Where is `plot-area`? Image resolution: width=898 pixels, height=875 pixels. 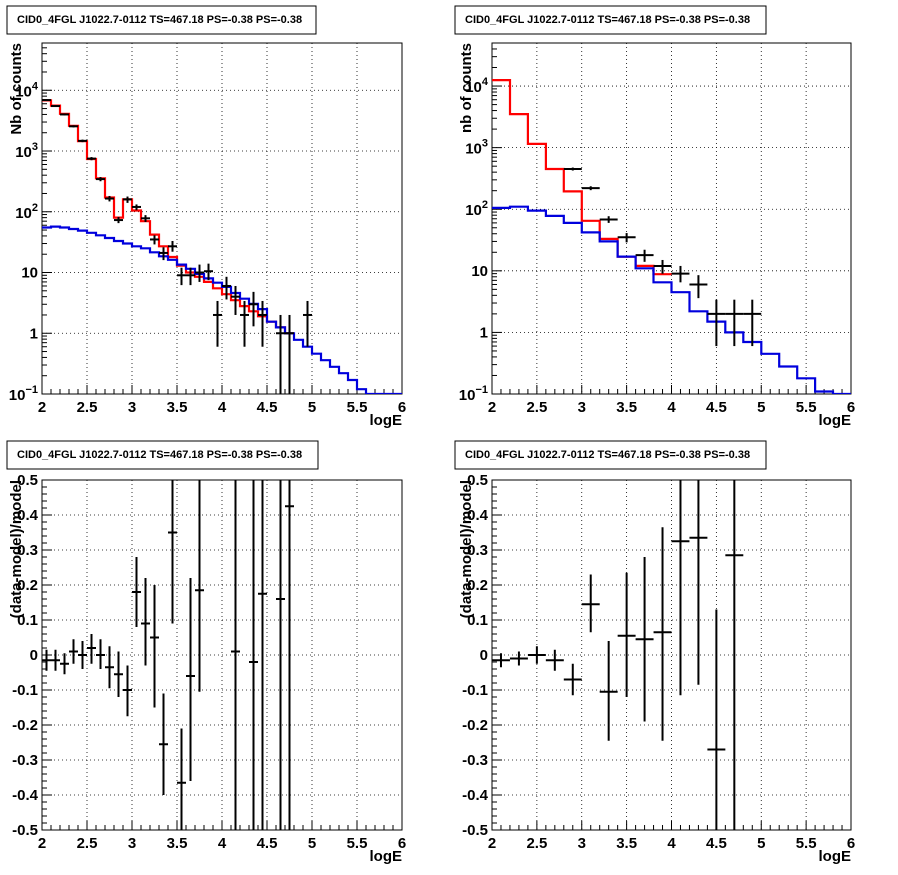 plot-area is located at coordinates (671, 236).